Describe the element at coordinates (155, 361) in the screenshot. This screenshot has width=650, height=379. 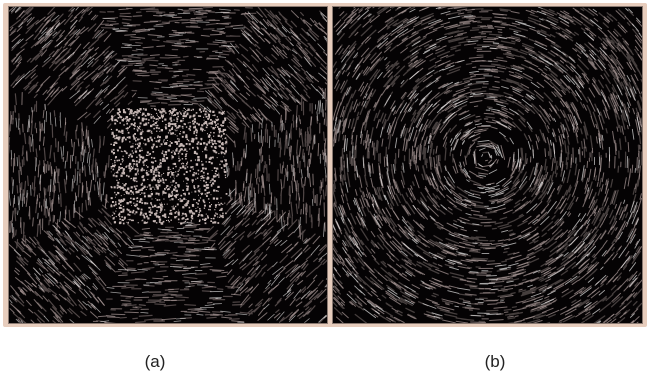
I see `caption-a: (a)` at that location.